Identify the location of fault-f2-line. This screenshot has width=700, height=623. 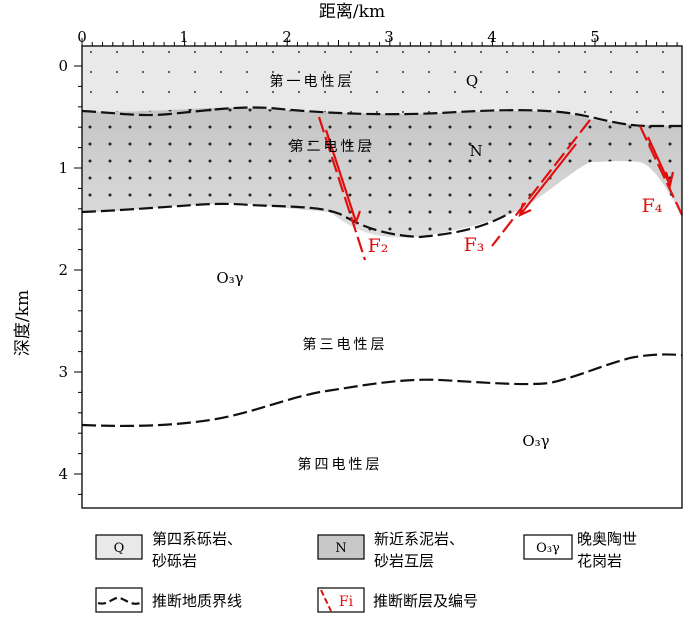
(342, 188).